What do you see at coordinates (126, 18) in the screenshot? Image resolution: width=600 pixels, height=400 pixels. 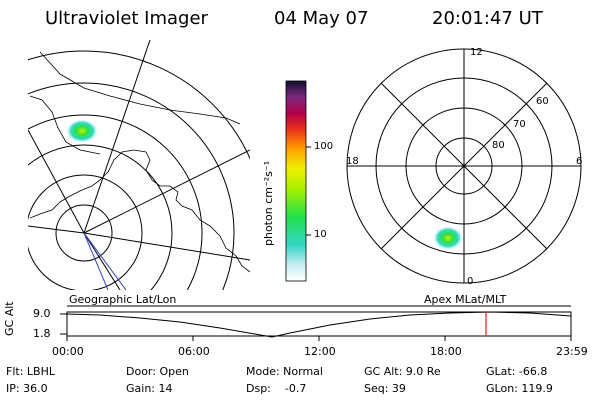 I see `instrument-title: Ultraviolet Imager` at bounding box center [126, 18].